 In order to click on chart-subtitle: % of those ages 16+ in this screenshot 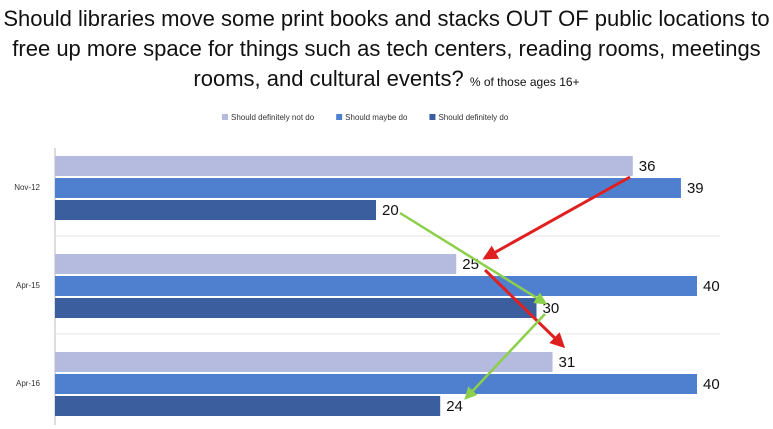, I will do `click(524, 82)`.